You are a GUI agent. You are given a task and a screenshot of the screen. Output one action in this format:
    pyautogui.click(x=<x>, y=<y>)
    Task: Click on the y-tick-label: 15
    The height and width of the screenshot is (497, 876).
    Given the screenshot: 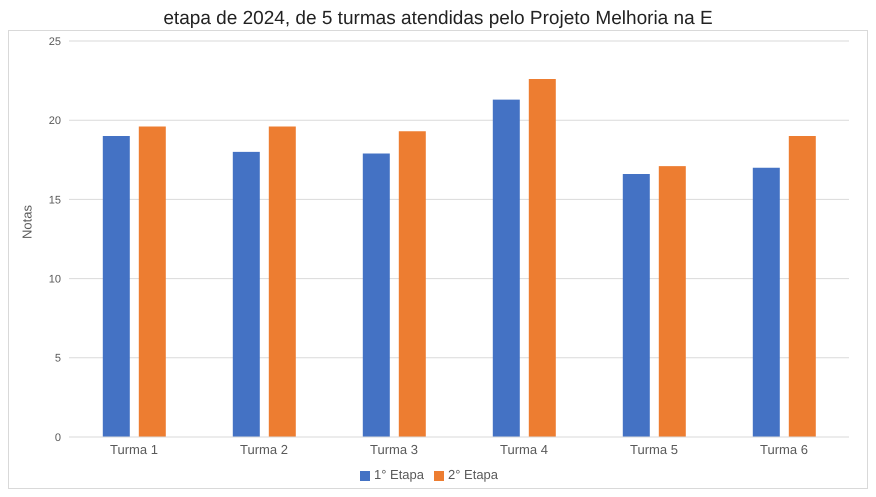 What is the action you would take?
    pyautogui.click(x=54, y=200)
    